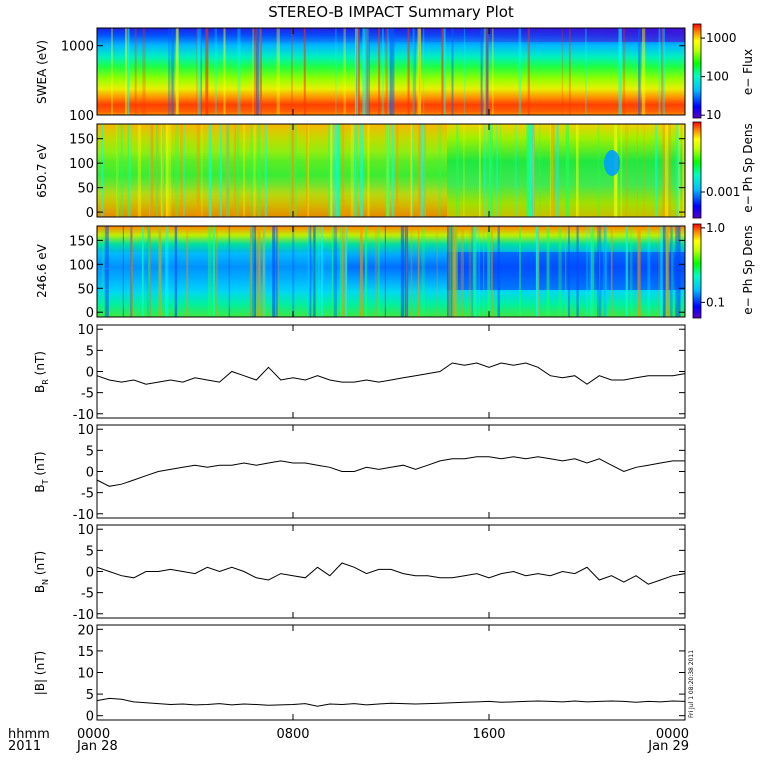 The image size is (780, 780). I want to click on bn-panel: 10 5 0 -5 -10 BN (nT), so click(359, 573).